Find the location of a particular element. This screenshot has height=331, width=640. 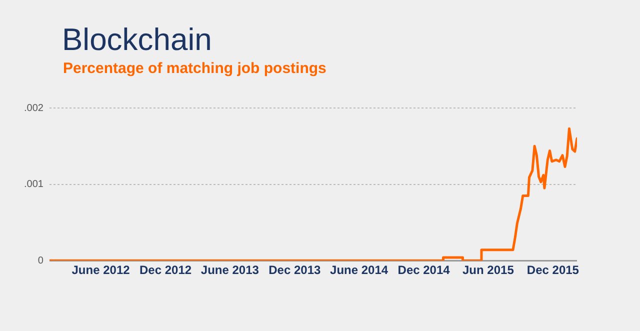

x-tick-label: Dec 2015 is located at coordinates (553, 270).